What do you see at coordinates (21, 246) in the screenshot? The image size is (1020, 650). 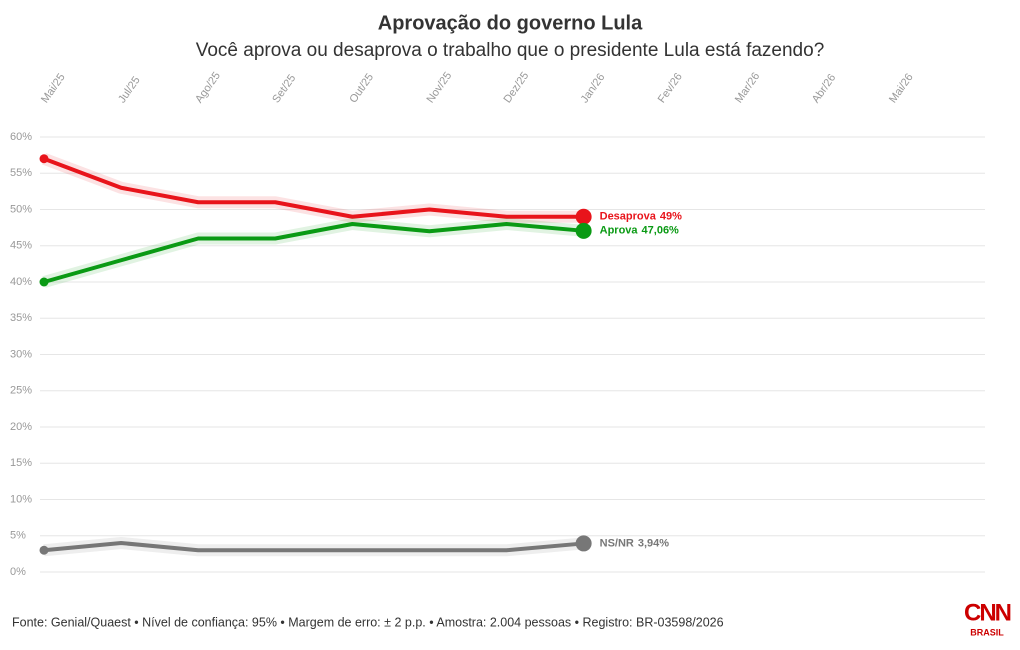 I see `y-tick-label: 45%` at bounding box center [21, 246].